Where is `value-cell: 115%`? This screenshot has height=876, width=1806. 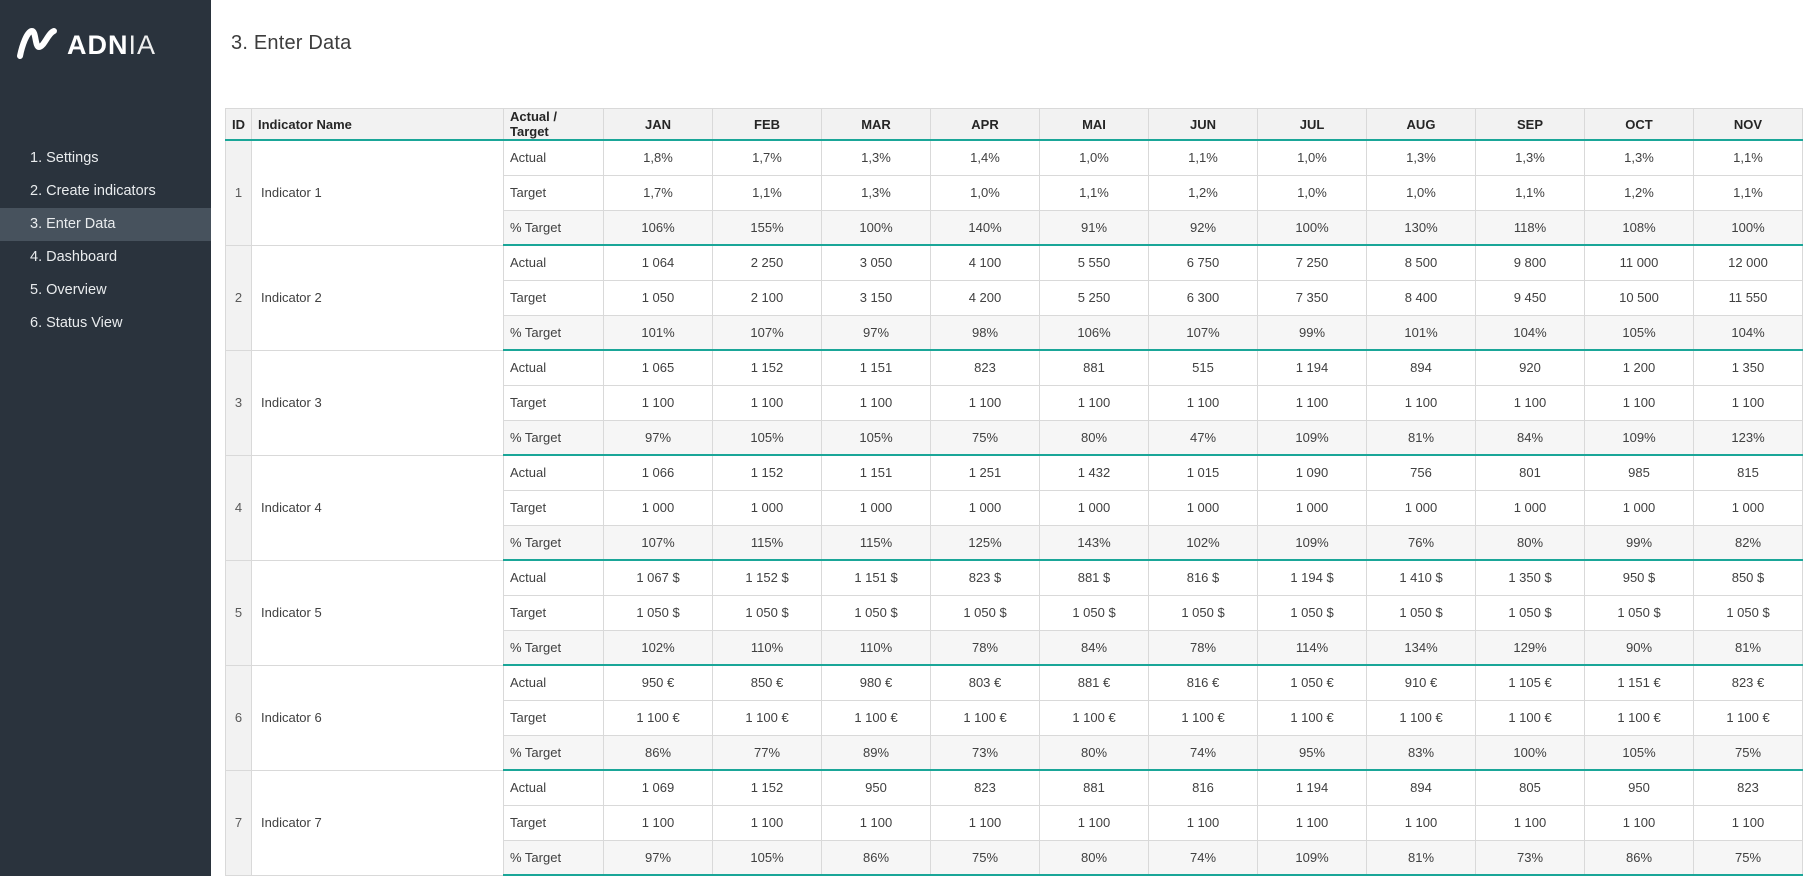
value-cell: 115% is located at coordinates (767, 542).